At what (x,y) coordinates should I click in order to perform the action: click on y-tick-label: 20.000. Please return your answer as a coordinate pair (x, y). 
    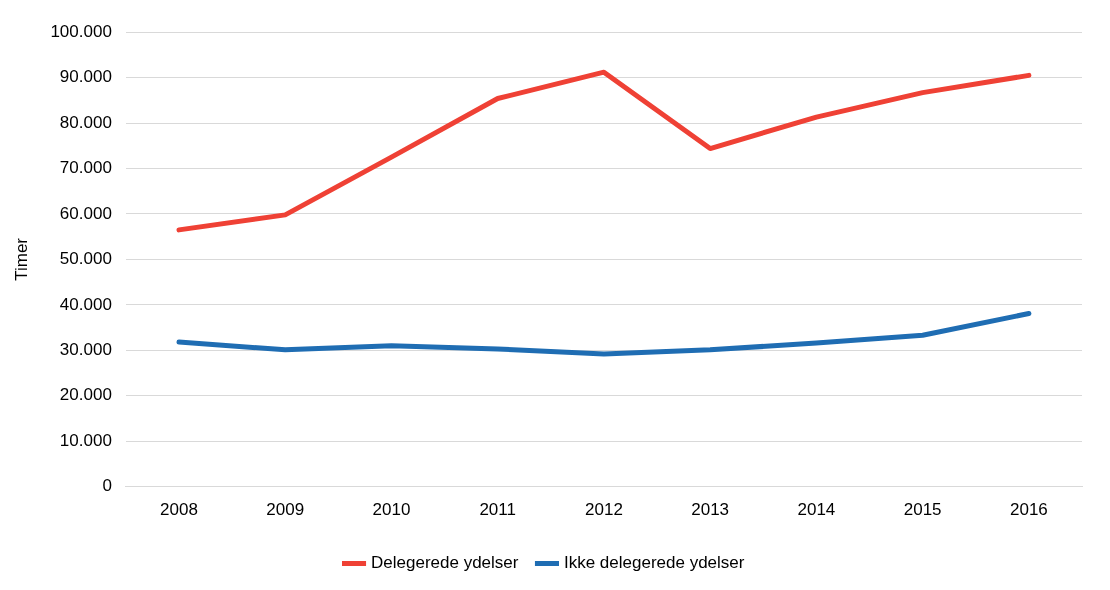
    Looking at the image, I should click on (85, 395).